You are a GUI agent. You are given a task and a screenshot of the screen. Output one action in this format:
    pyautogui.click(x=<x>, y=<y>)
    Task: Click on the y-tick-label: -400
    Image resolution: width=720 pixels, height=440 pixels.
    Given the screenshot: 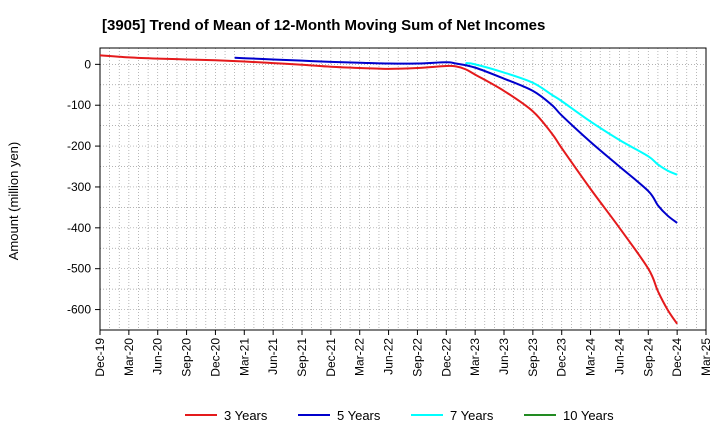 What is the action you would take?
    pyautogui.click(x=79, y=228)
    